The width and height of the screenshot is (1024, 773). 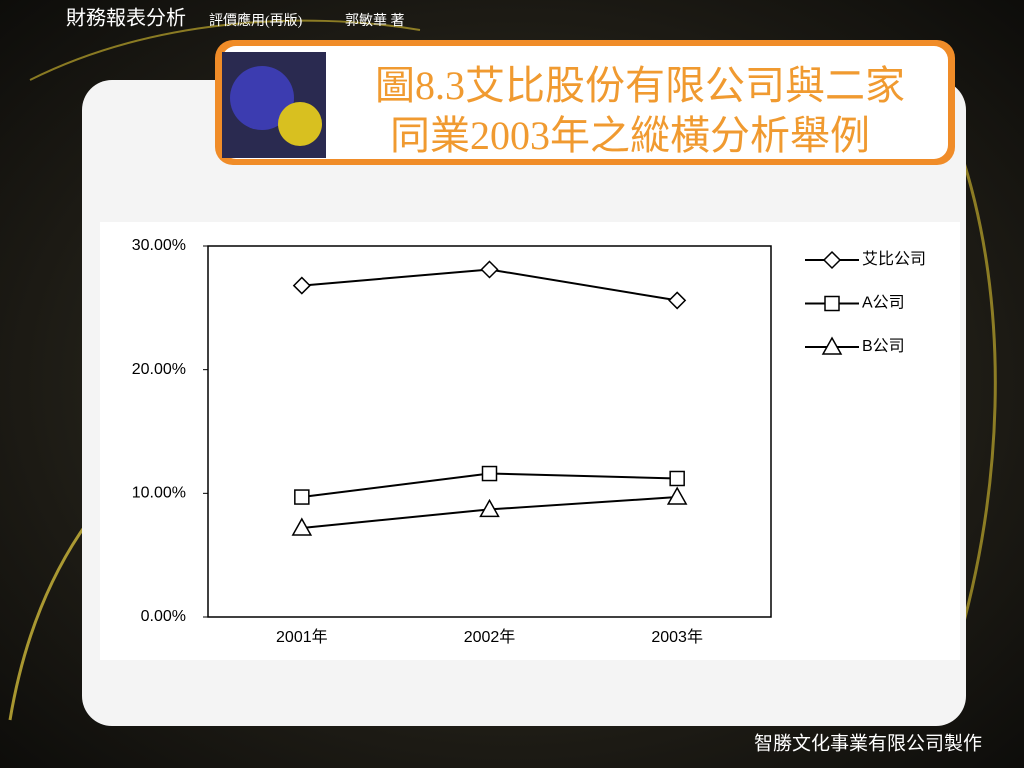 What do you see at coordinates (163, 616) in the screenshot?
I see `y-tick-label: 0.00%` at bounding box center [163, 616].